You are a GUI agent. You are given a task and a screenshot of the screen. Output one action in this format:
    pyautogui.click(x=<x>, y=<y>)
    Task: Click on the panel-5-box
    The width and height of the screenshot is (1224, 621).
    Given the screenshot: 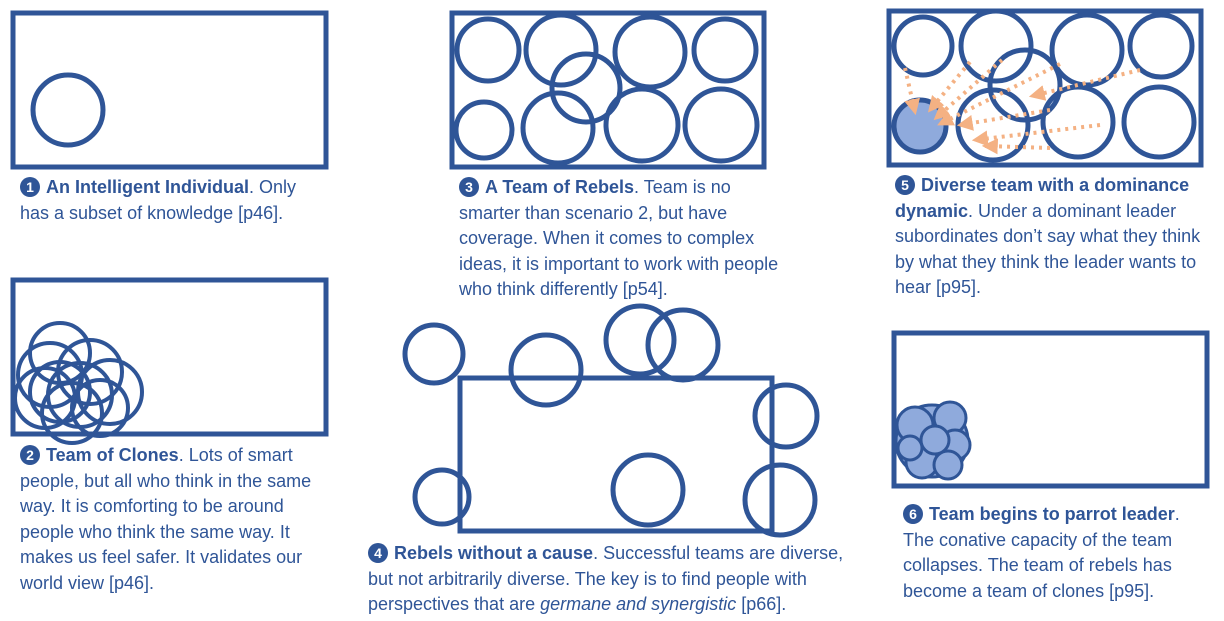 What is the action you would take?
    pyautogui.click(x=1045, y=88)
    